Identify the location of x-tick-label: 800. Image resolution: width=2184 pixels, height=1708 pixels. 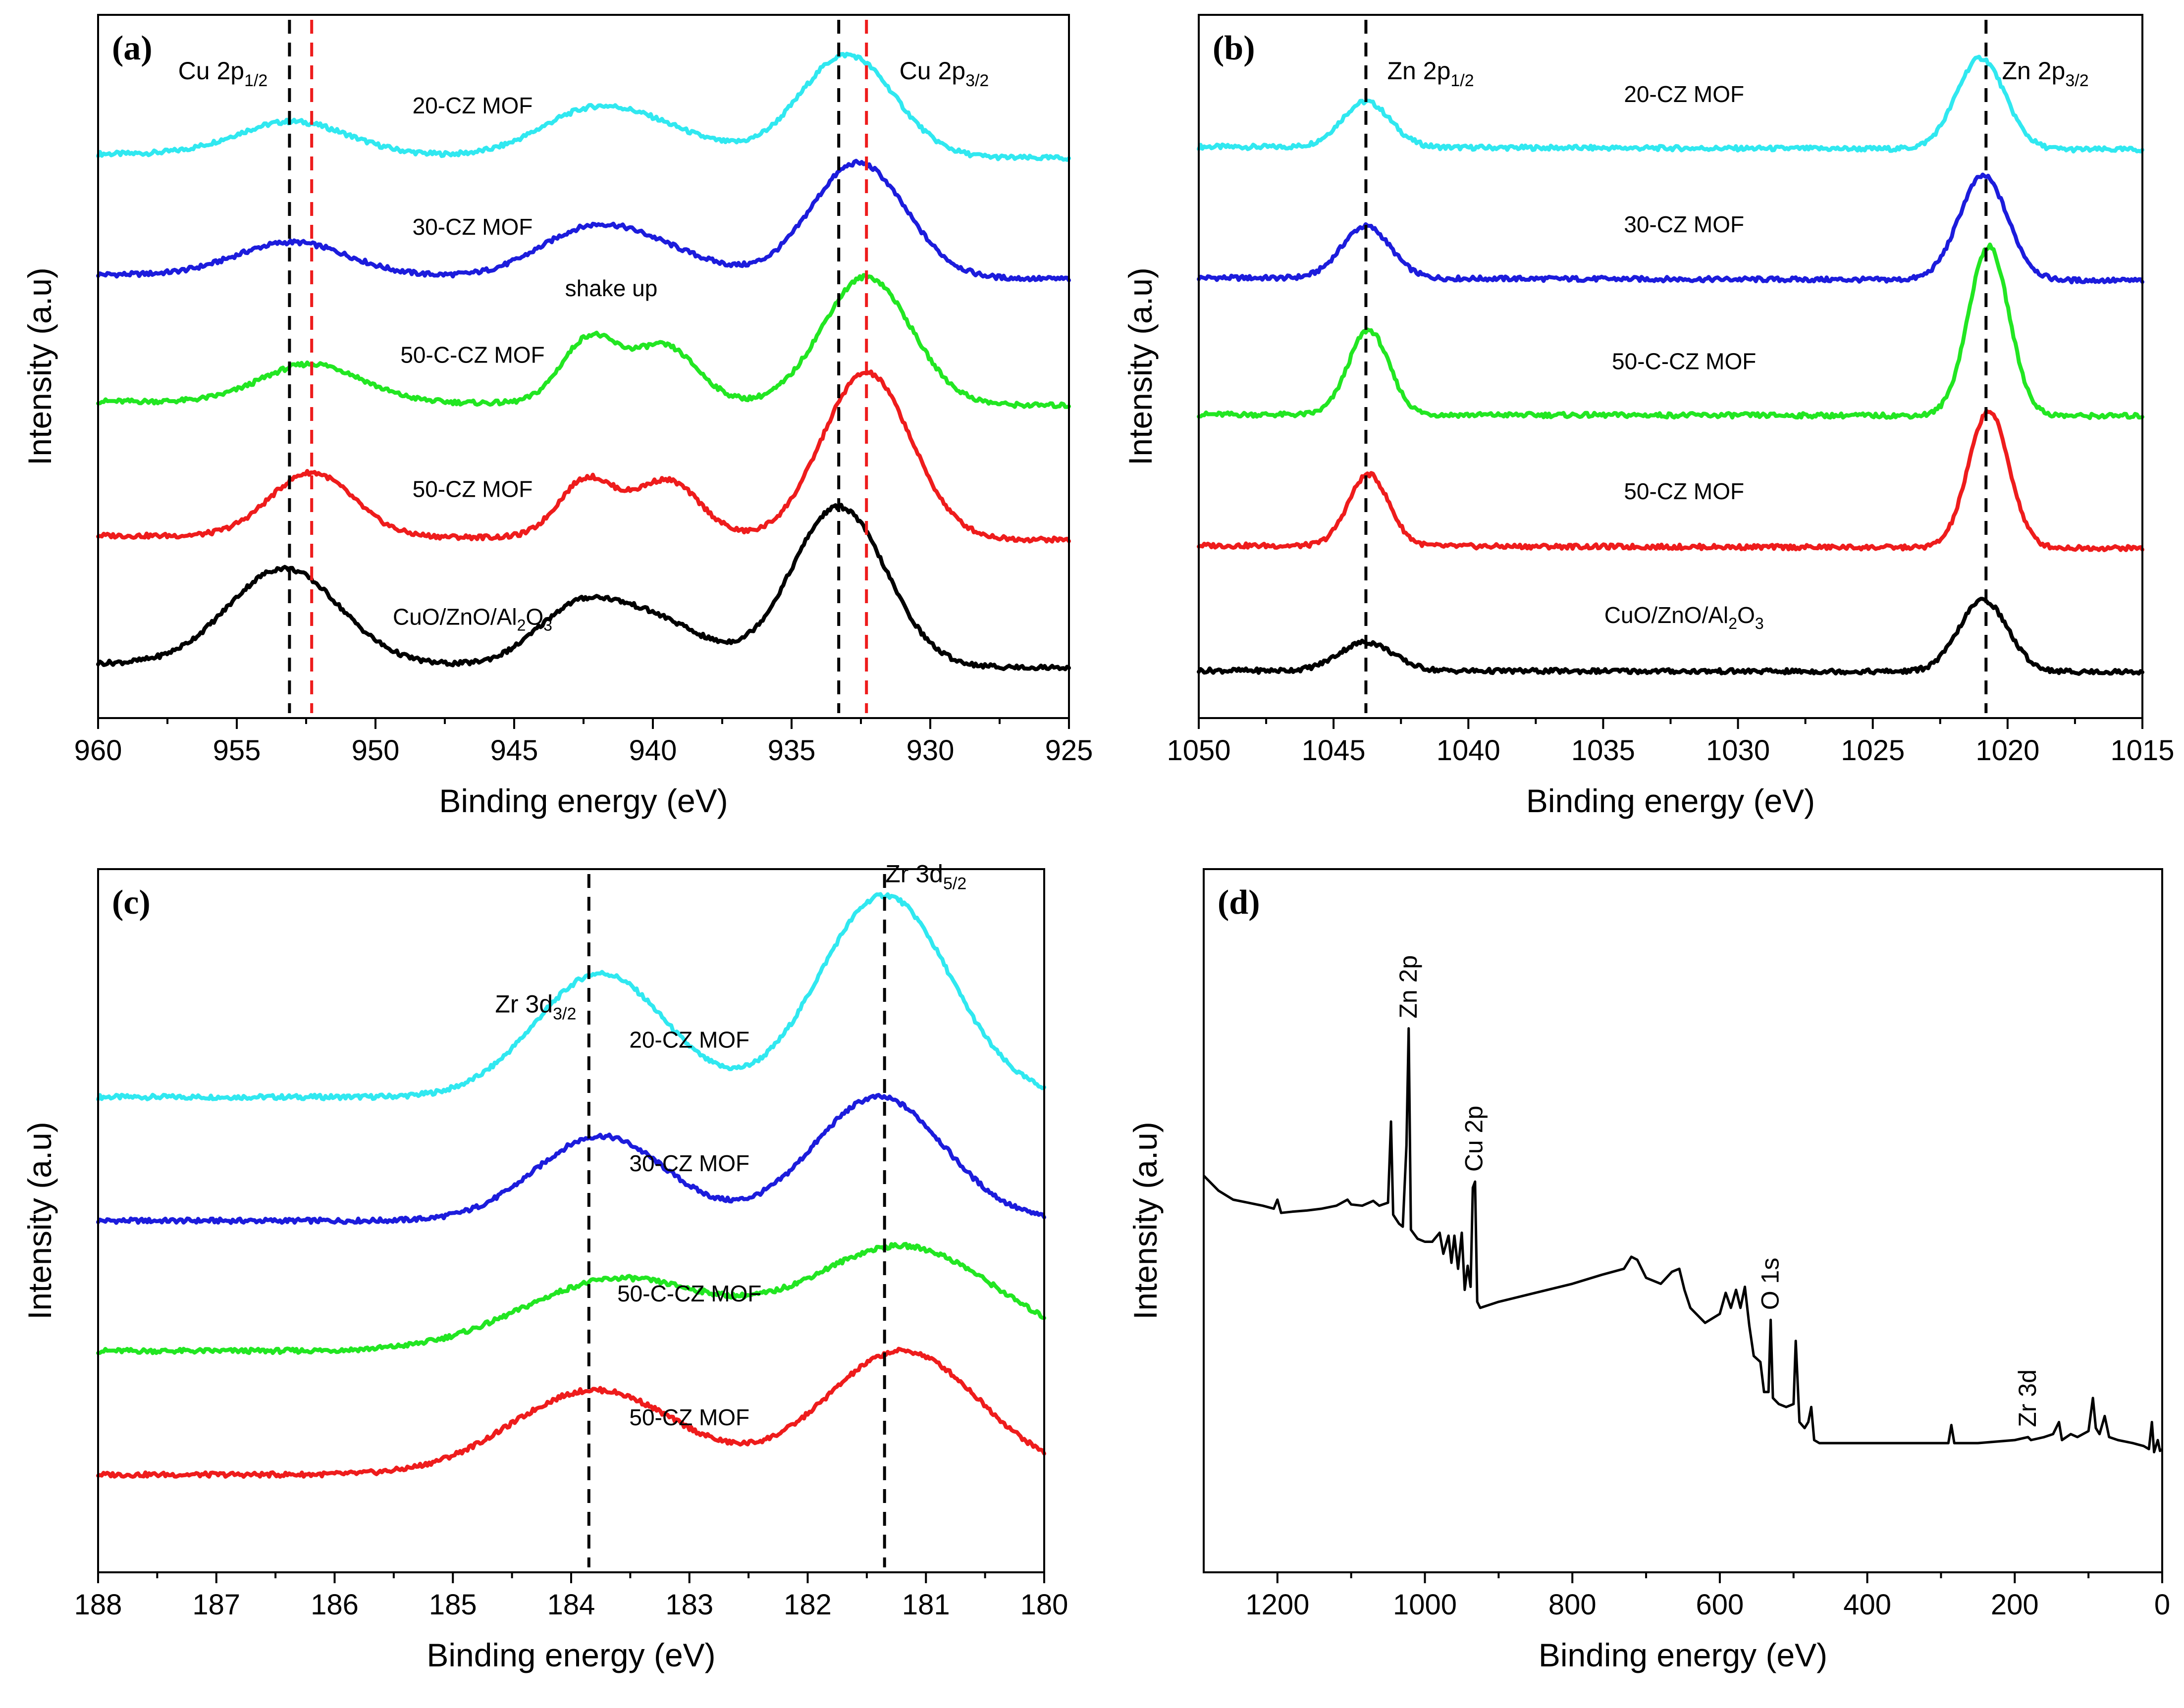
(1572, 1605).